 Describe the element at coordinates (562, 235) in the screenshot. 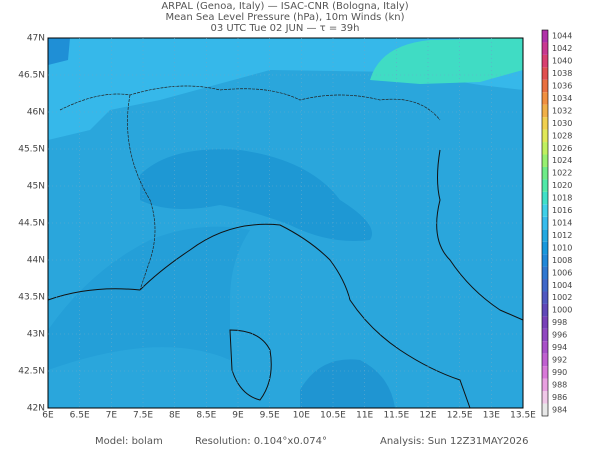

I see `colorbar-label: 1012` at that location.